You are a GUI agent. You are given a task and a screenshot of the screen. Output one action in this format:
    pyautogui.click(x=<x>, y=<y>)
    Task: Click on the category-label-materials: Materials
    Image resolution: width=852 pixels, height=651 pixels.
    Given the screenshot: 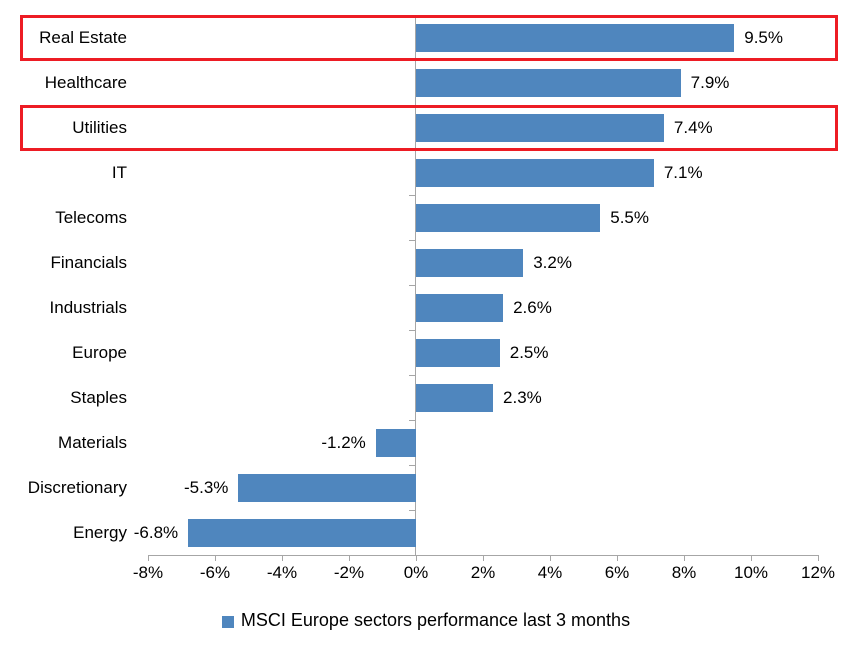 What is the action you would take?
    pyautogui.click(x=92, y=442)
    